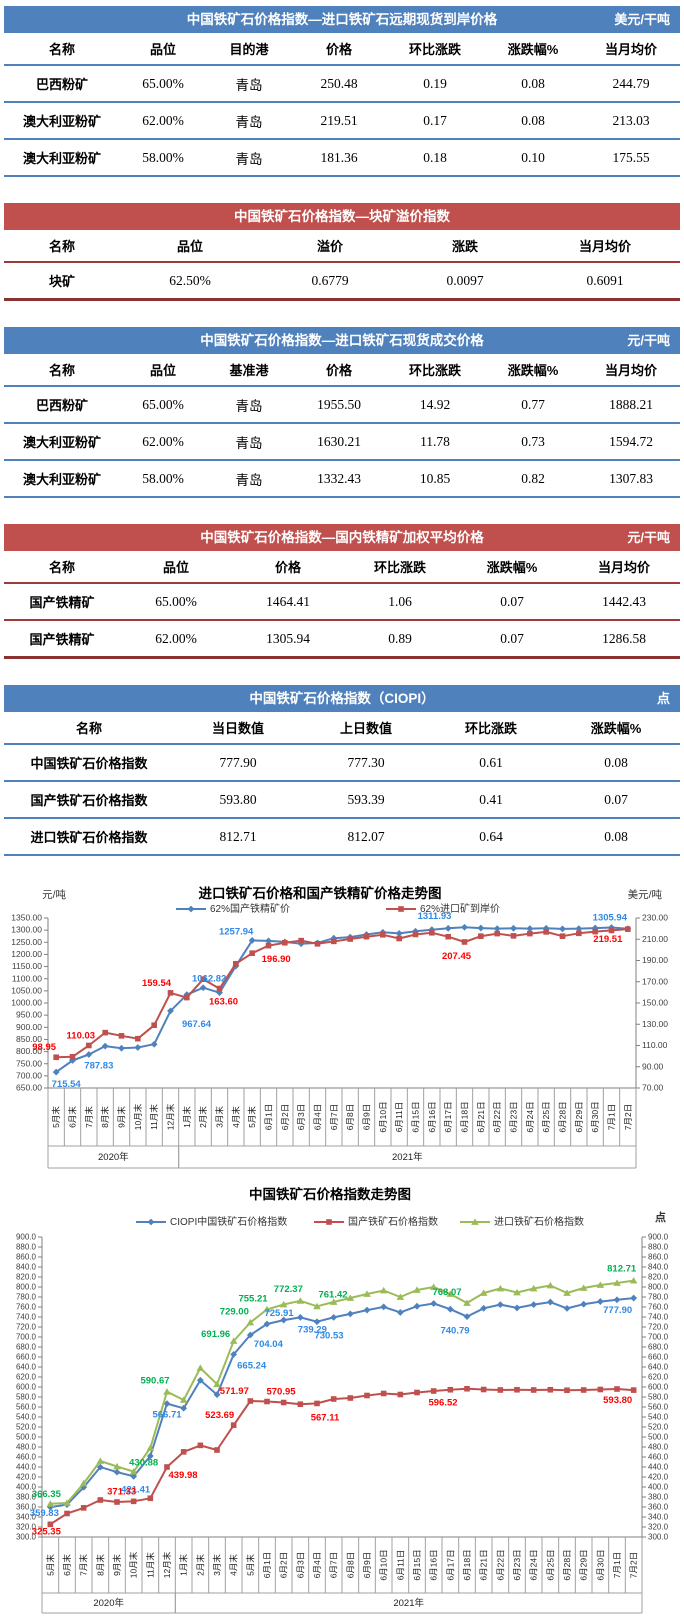  What do you see at coordinates (655, 1045) in the screenshot?
I see `right-axis-tick-label: 110.00` at bounding box center [655, 1045].